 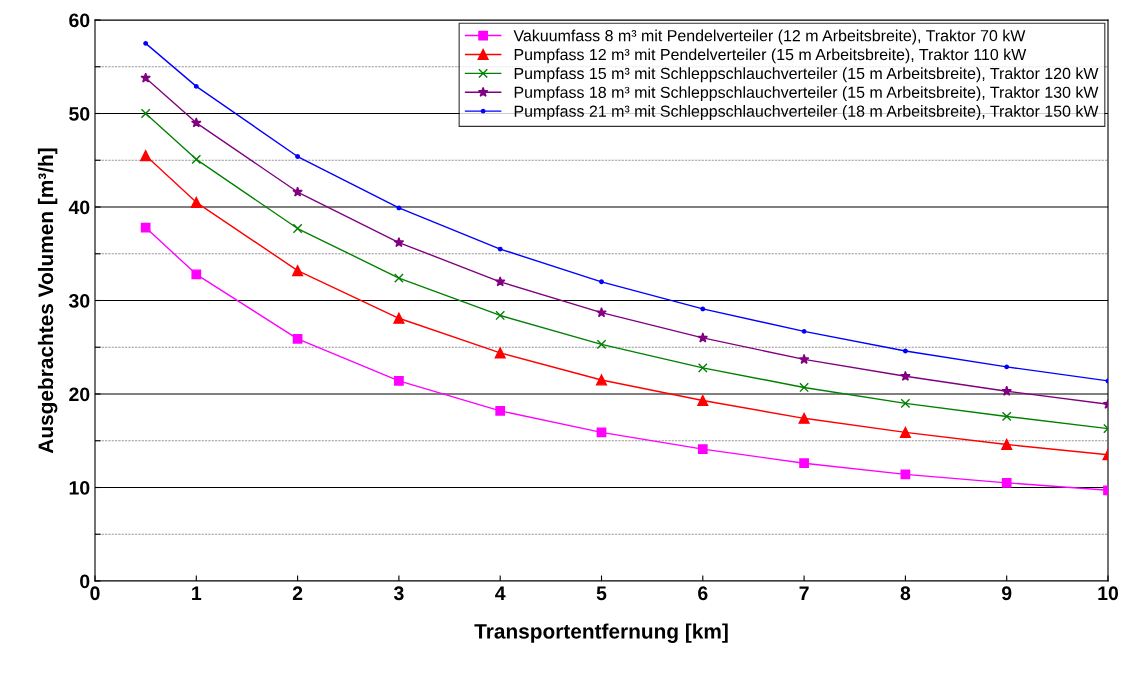 What do you see at coordinates (703, 593) in the screenshot?
I see `x-tick-label: 6` at bounding box center [703, 593].